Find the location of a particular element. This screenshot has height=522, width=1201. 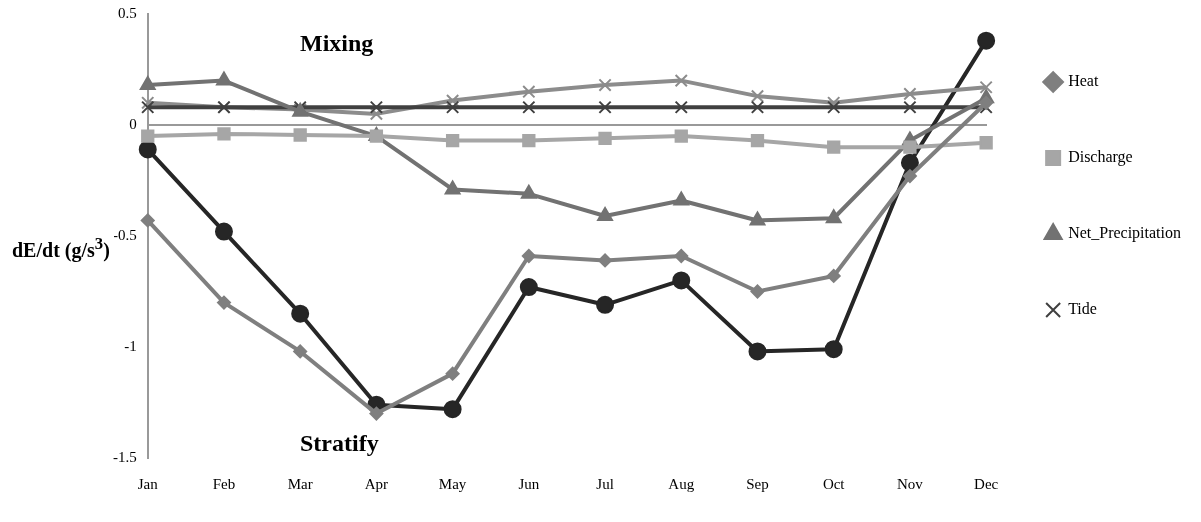

y-tick-label: 0.5 is located at coordinates (127, 12).